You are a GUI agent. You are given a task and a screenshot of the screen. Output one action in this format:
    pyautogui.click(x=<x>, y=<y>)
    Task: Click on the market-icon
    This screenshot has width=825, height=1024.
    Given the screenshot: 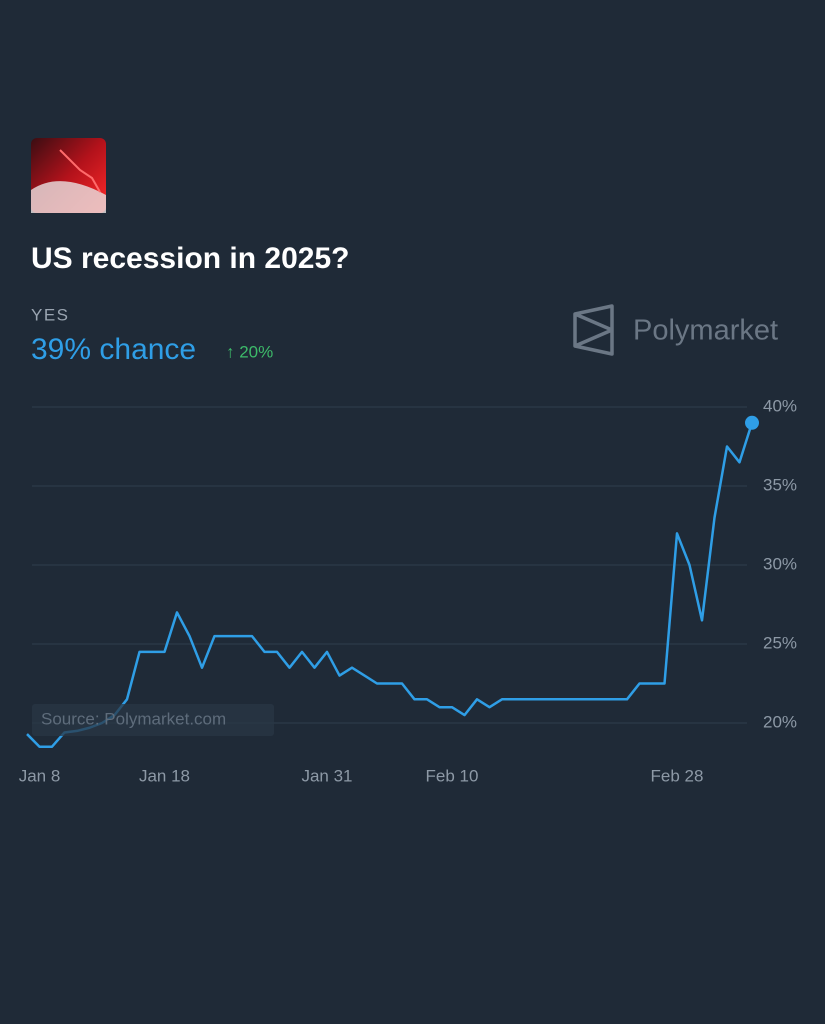 What is the action you would take?
    pyautogui.click(x=68, y=175)
    